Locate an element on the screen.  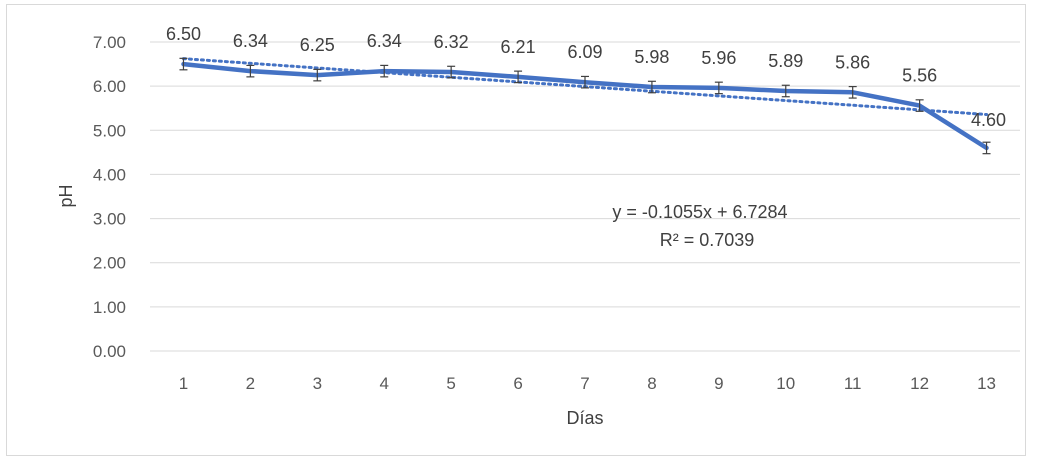
x-tick-label: 7 is located at coordinates (584, 383).